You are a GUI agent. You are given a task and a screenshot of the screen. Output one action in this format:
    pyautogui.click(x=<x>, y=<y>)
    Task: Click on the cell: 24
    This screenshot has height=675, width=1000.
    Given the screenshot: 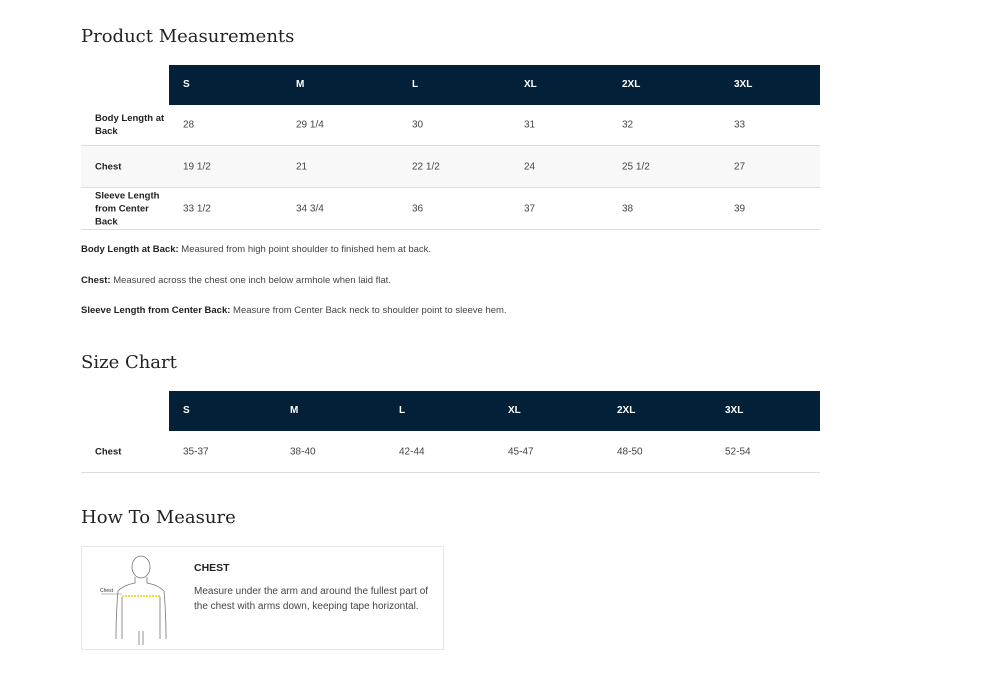 What is the action you would take?
    pyautogui.click(x=530, y=166)
    